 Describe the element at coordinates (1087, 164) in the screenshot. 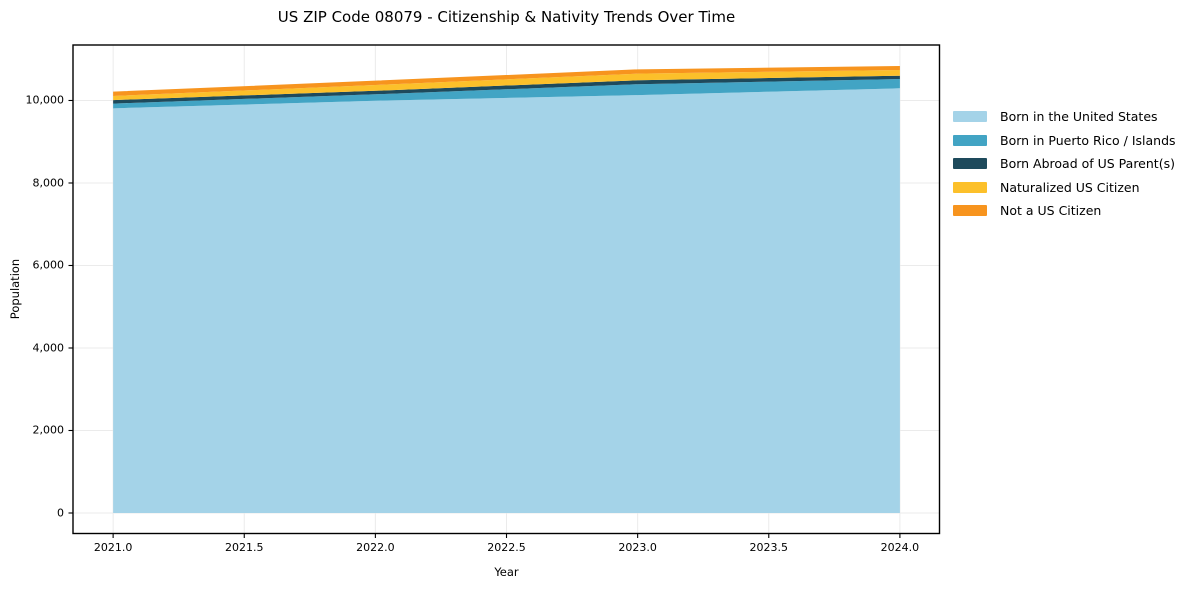

I see `legend-label: Born Abroad of US Parent(s)` at that location.